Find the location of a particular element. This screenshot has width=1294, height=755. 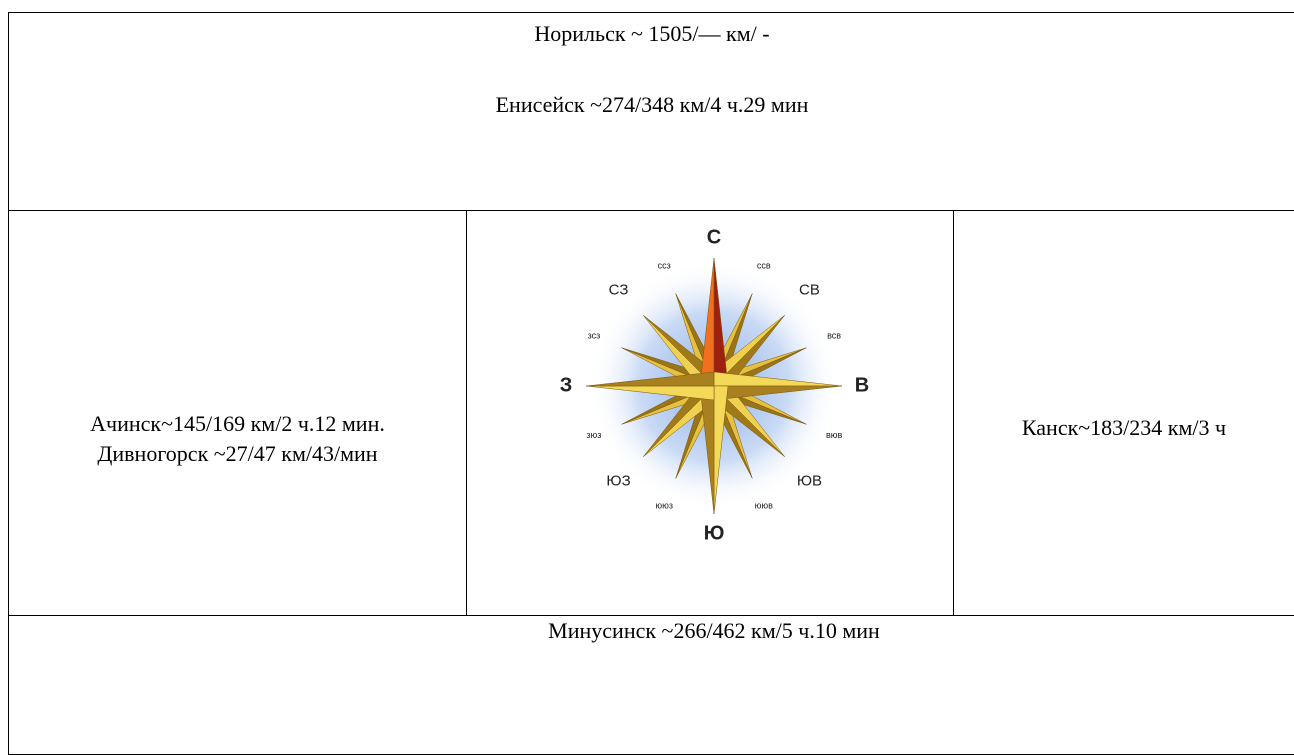

text: Норильск ~ 1505/— км/ - is located at coordinates (652, 33).